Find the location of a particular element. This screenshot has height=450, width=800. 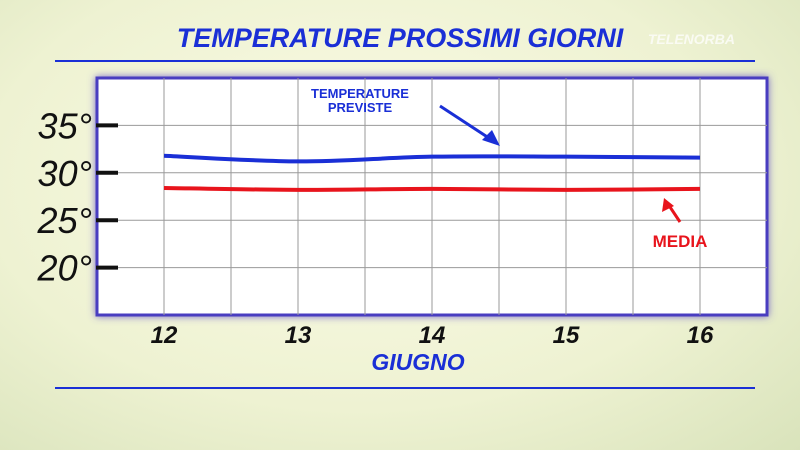

arrow is located at coordinates (467, 124).